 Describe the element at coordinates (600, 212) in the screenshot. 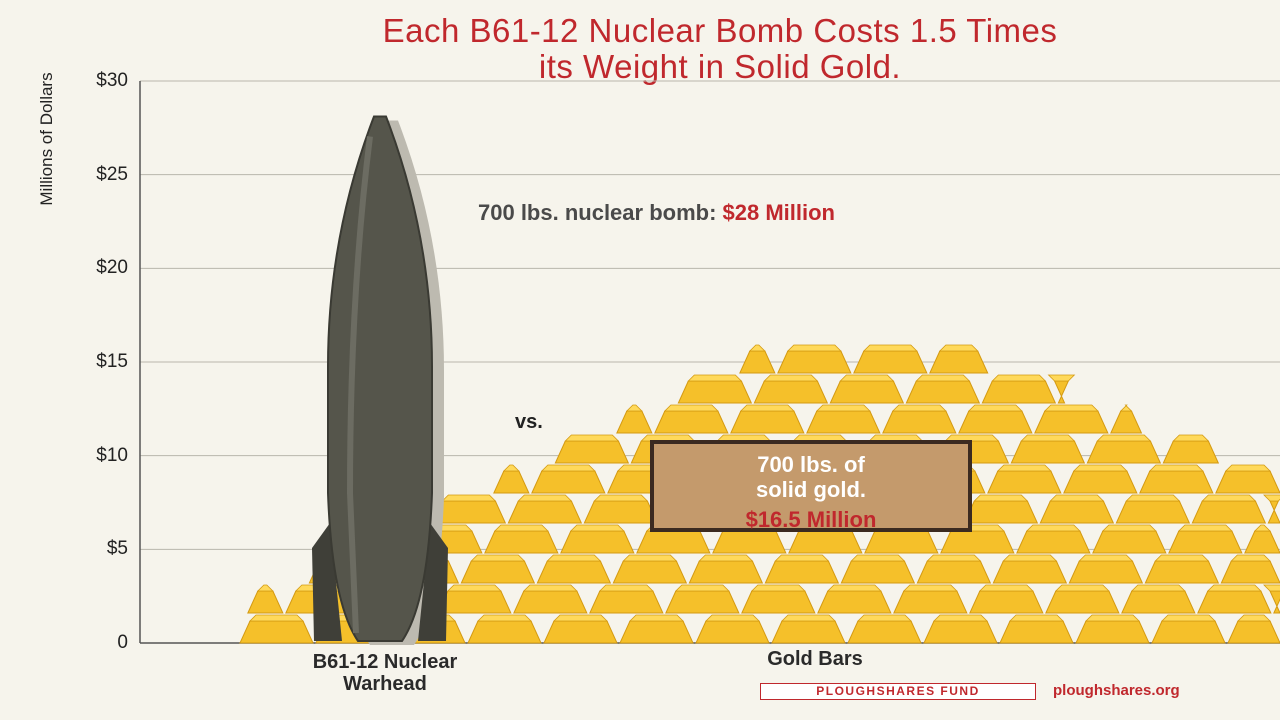

I see `bomb-annotation-text: 700 lbs. nuclear bomb:` at that location.